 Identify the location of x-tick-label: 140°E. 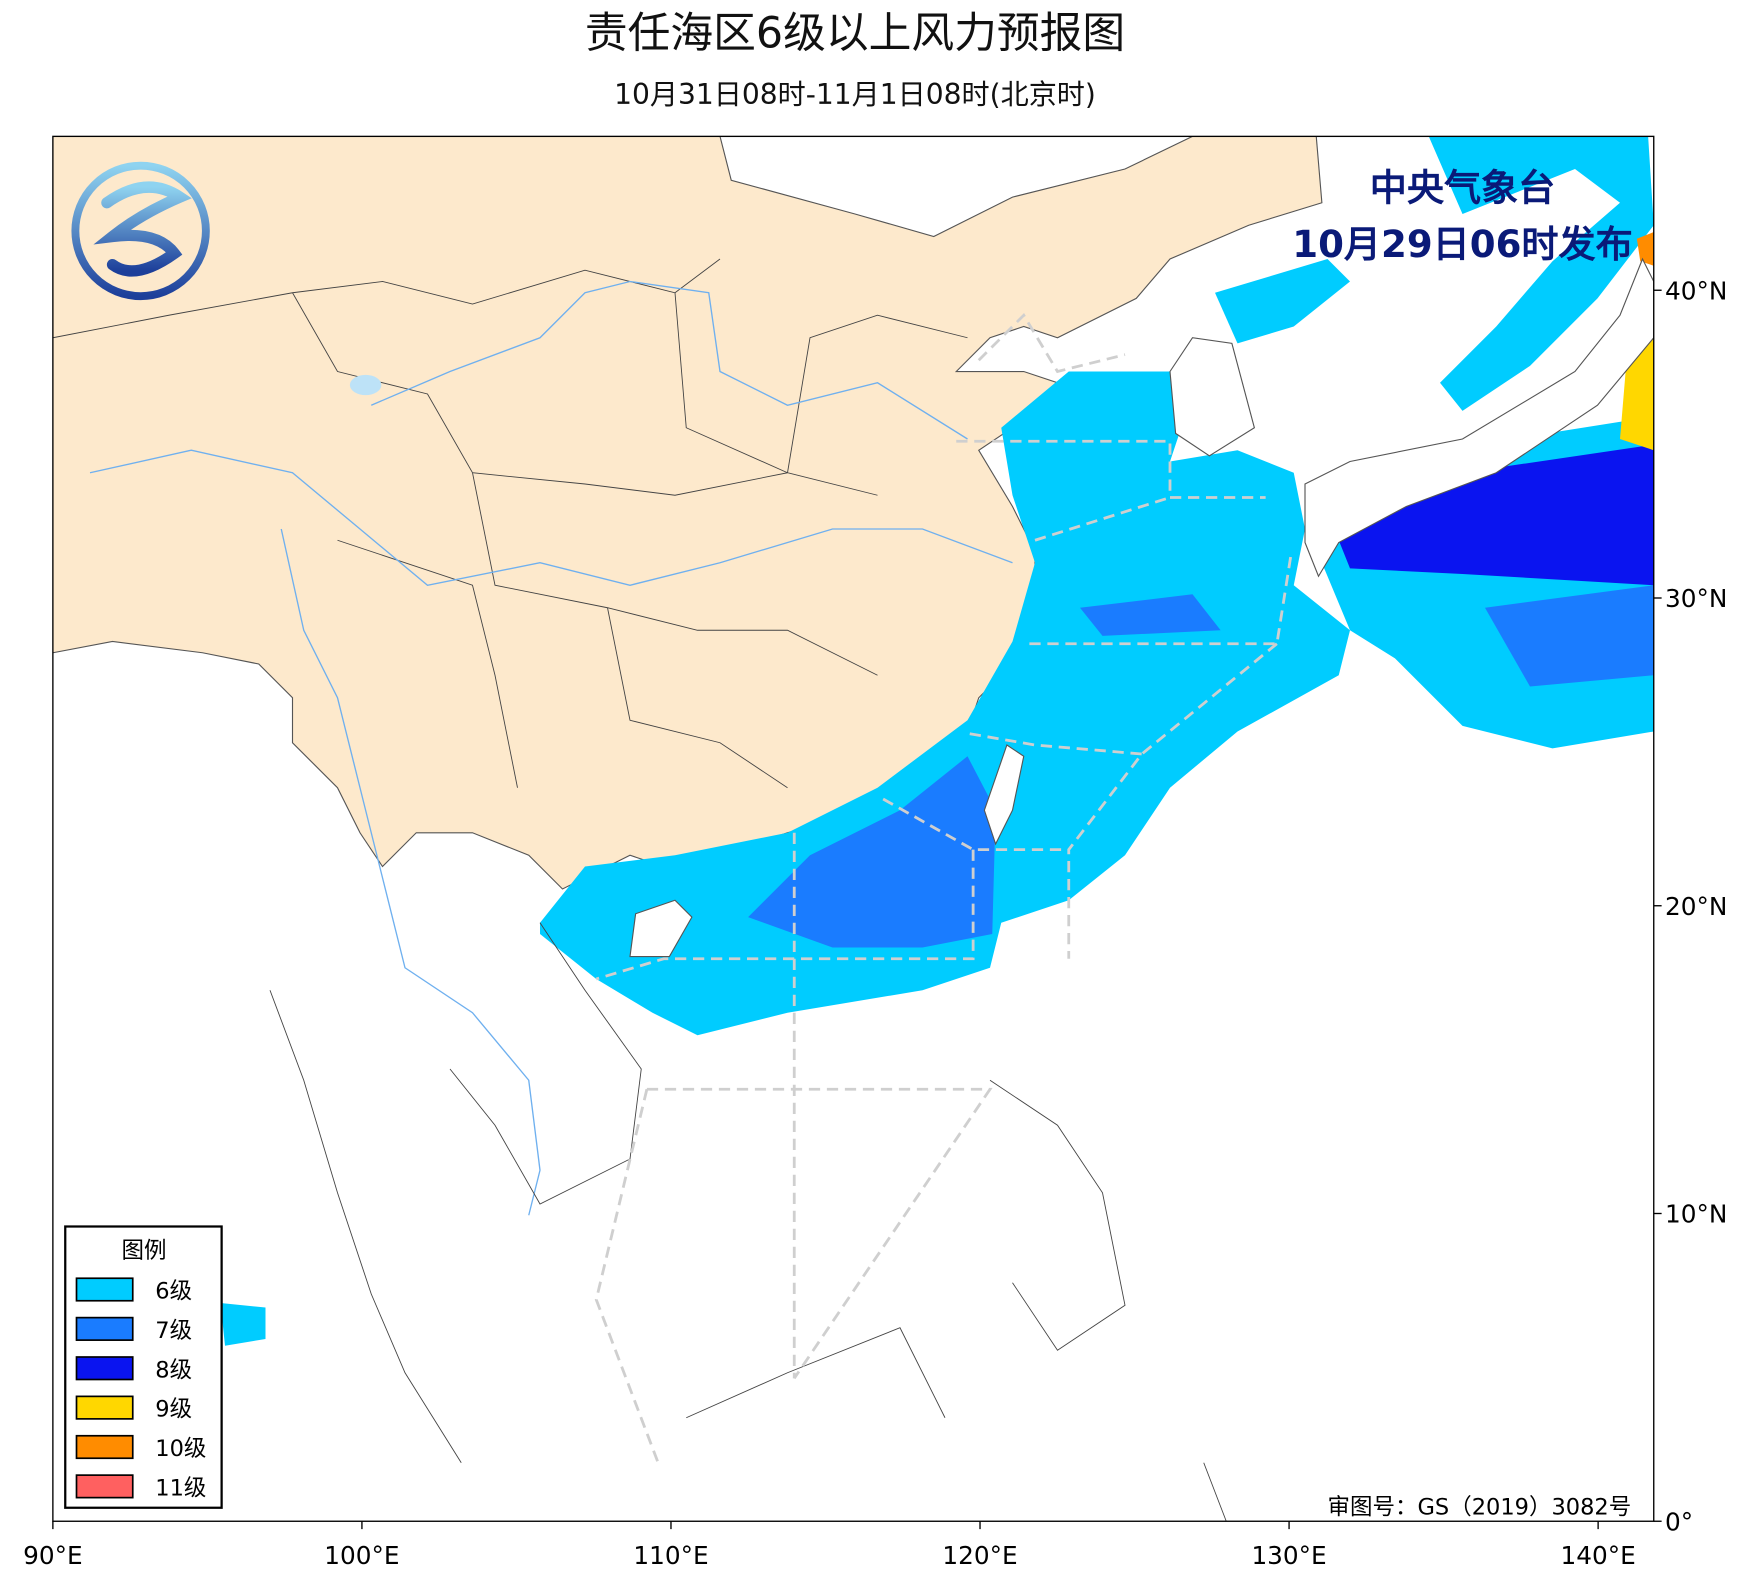
(1597, 1555).